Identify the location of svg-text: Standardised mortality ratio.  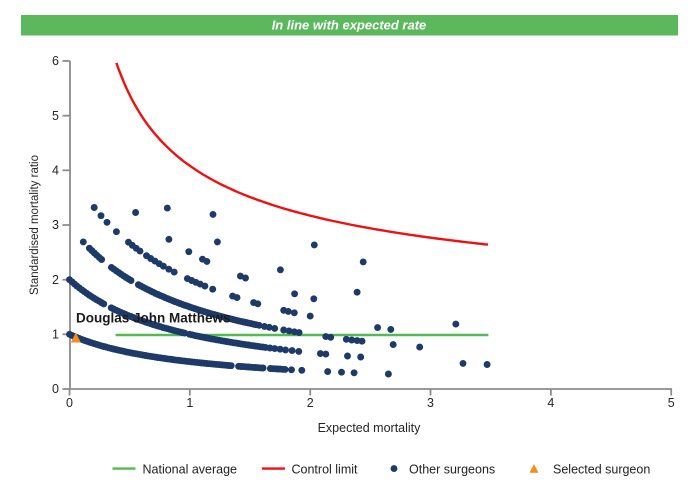
(35, 225).